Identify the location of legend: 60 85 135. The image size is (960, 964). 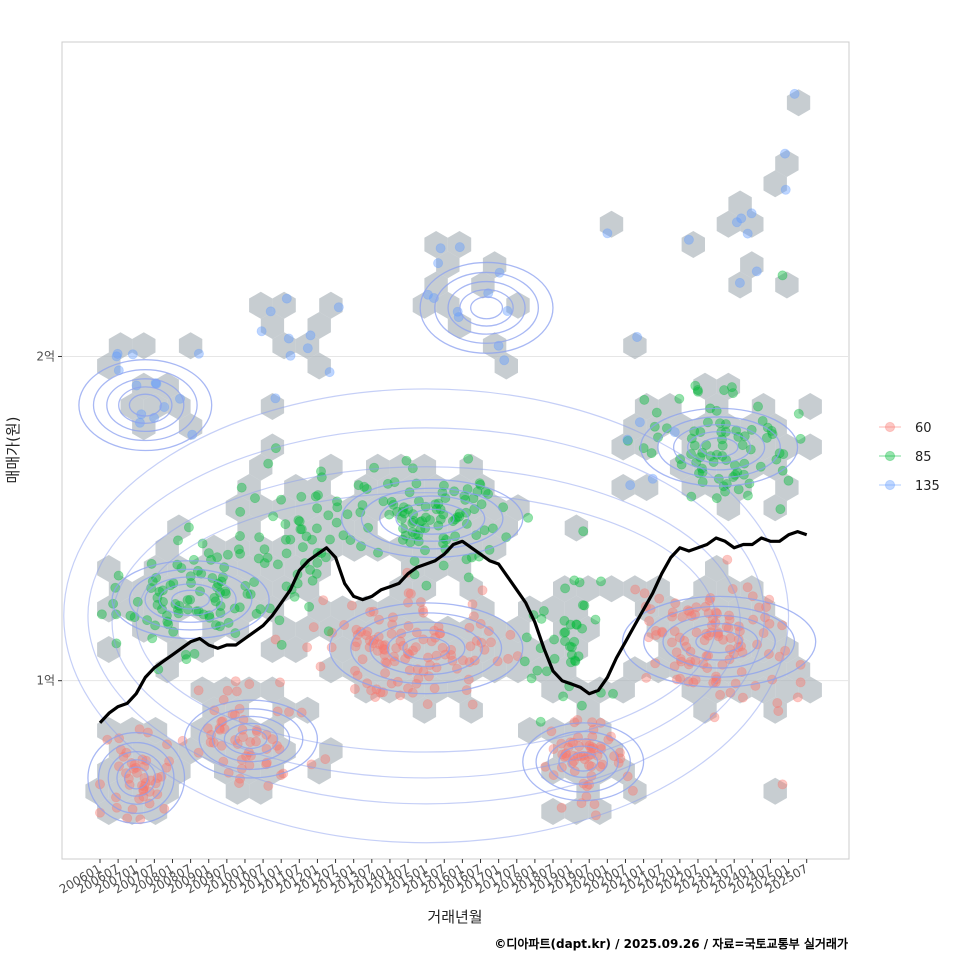
(909, 457).